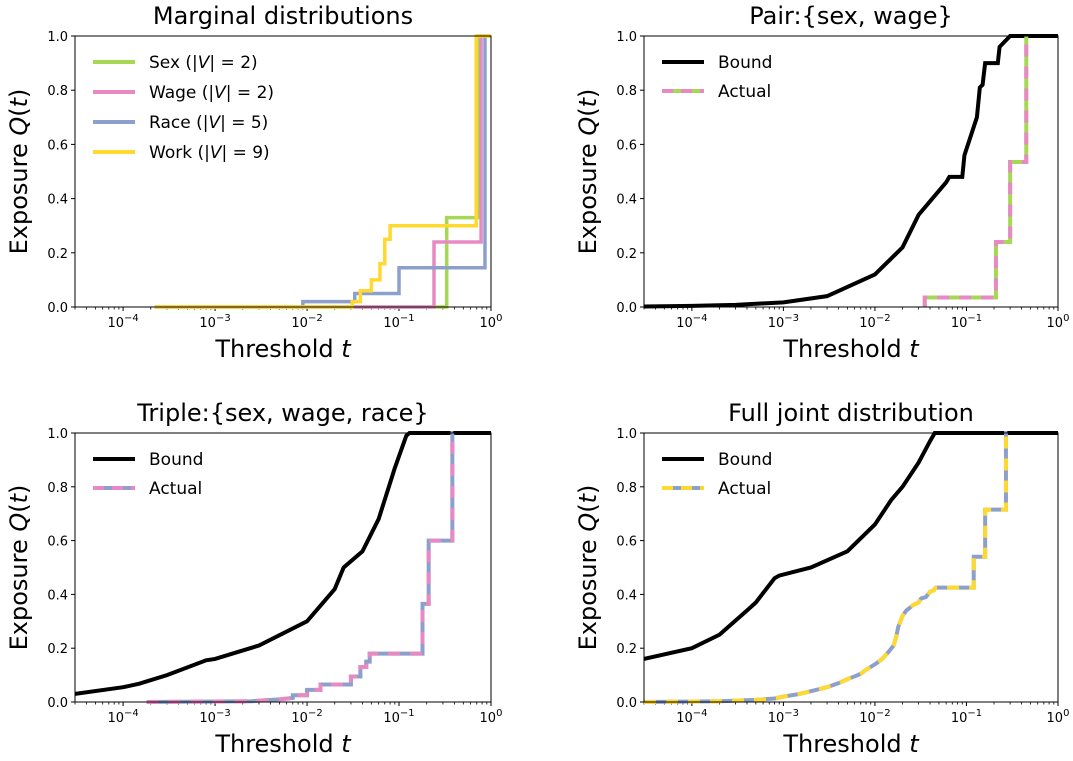  What do you see at coordinates (851, 413) in the screenshot?
I see `chart-title: Full joint distribution` at bounding box center [851, 413].